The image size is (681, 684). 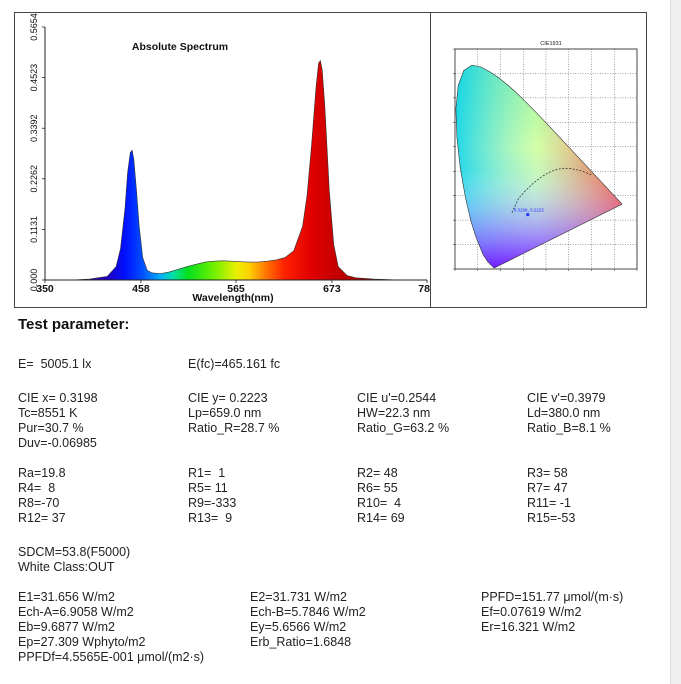 I want to click on param-cie-x: CIE x= 0.3198, so click(x=58, y=398).